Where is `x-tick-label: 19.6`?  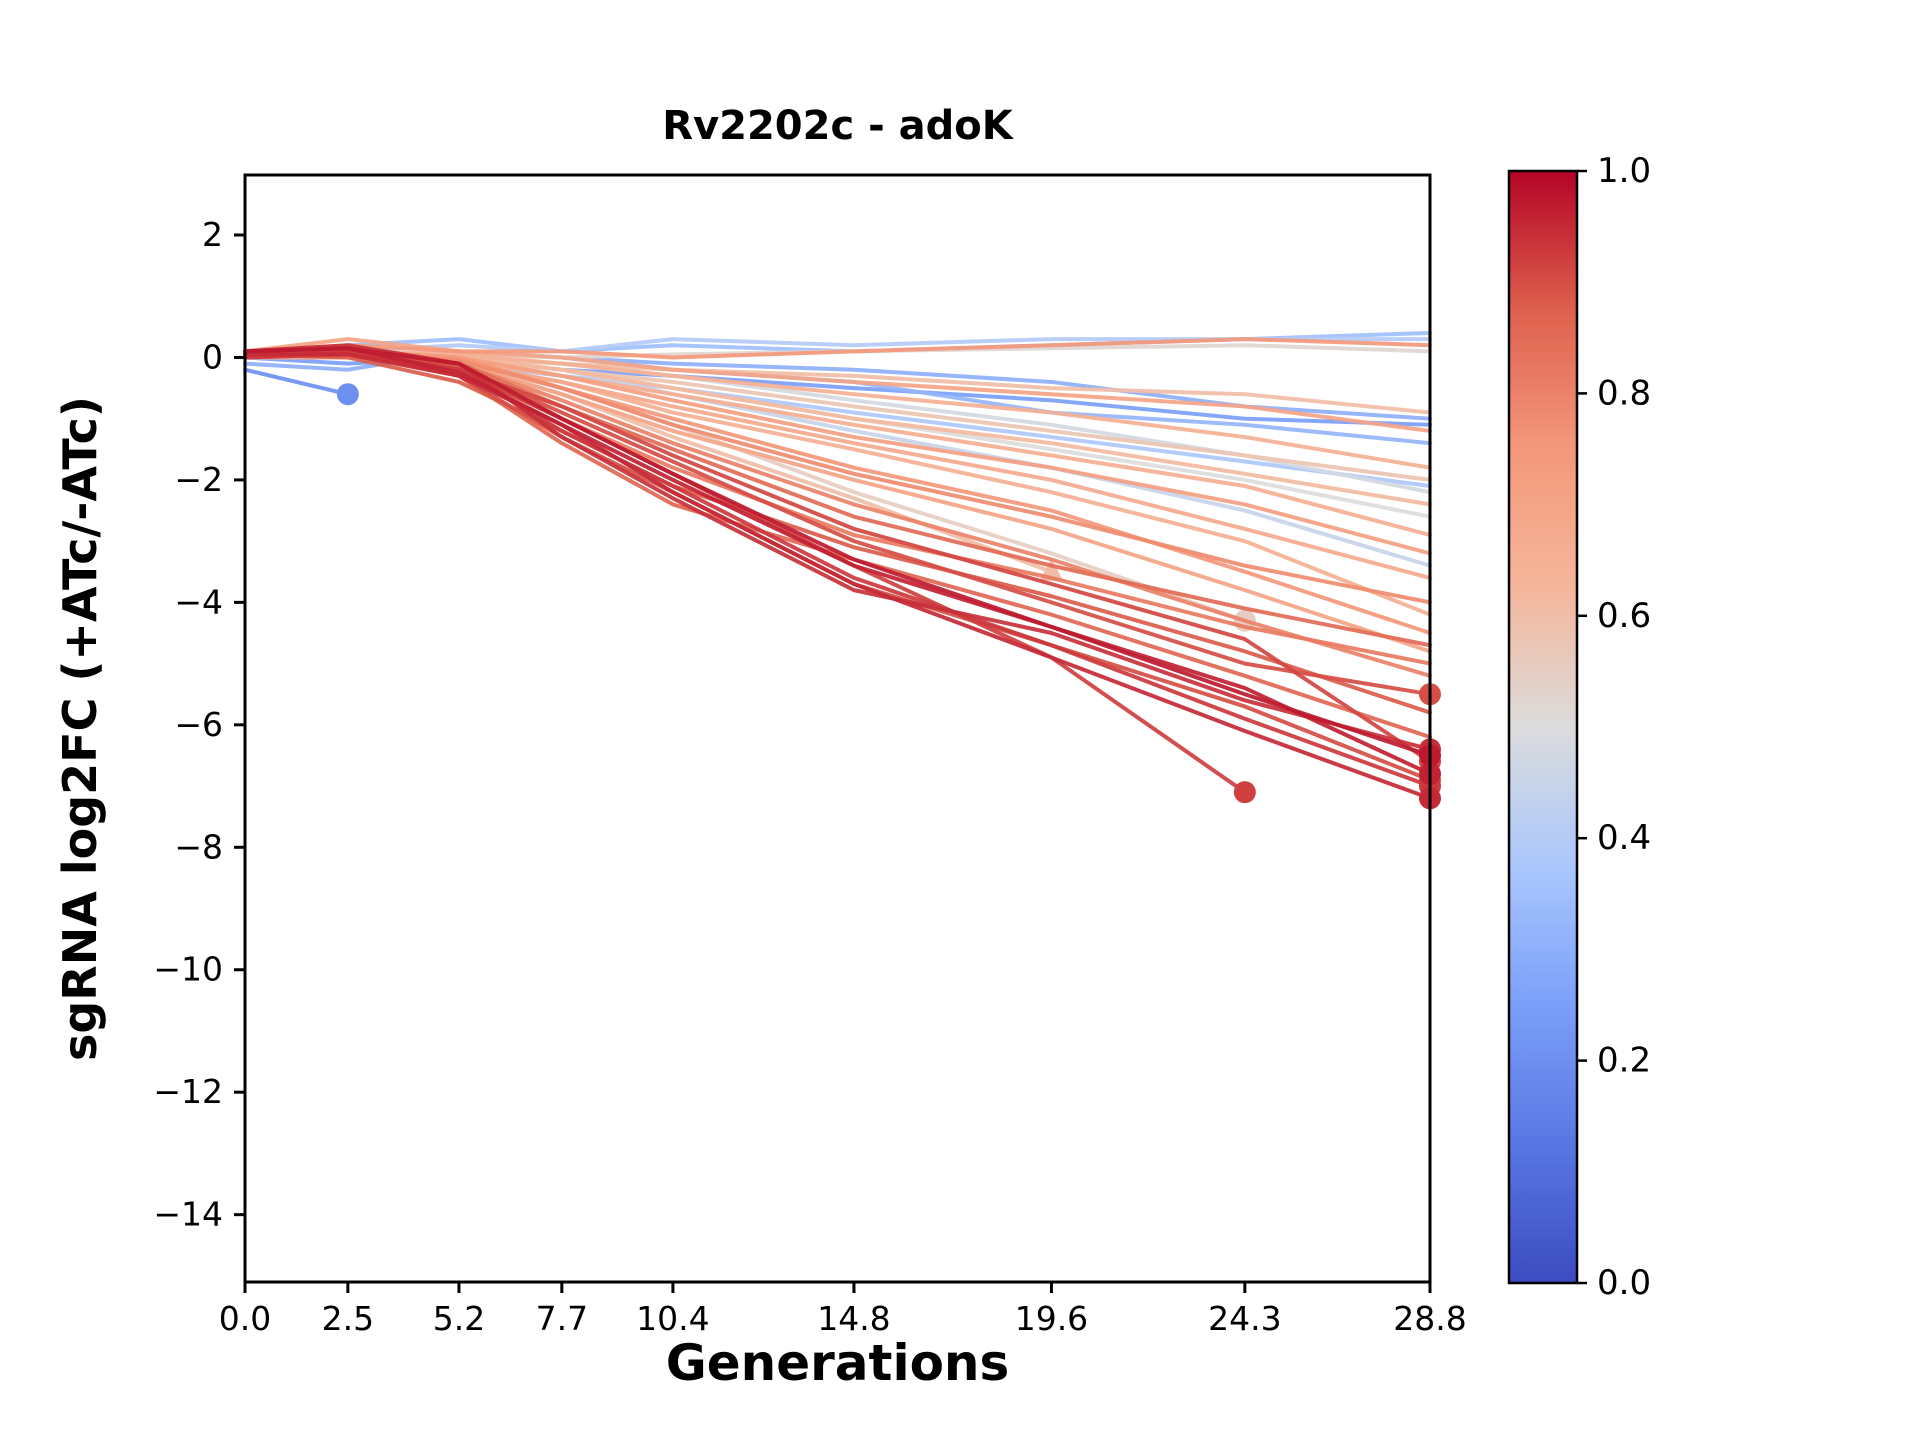
x-tick-label: 19.6 is located at coordinates (1051, 1318).